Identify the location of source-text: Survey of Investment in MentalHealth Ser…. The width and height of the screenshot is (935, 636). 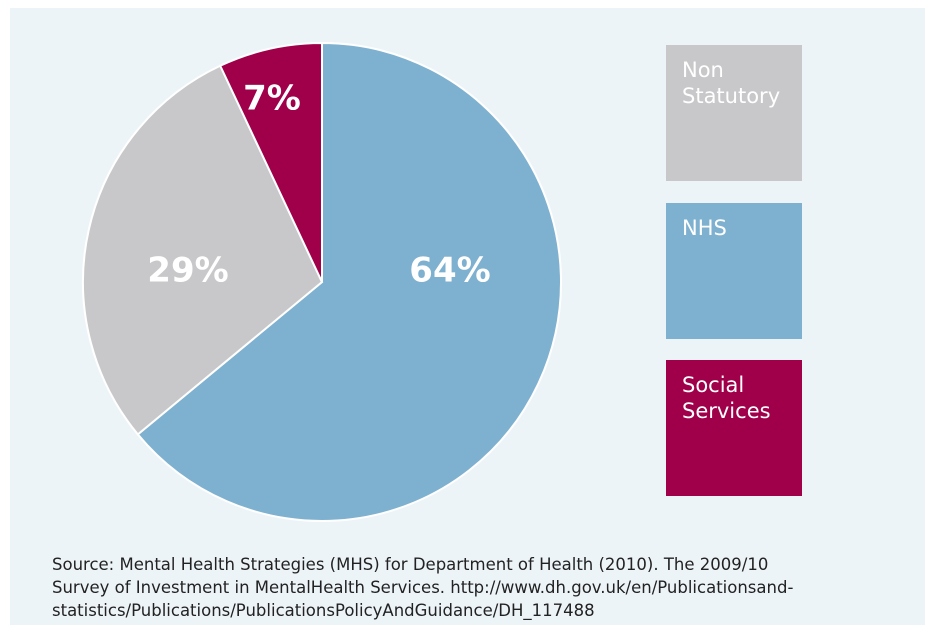
(423, 587).